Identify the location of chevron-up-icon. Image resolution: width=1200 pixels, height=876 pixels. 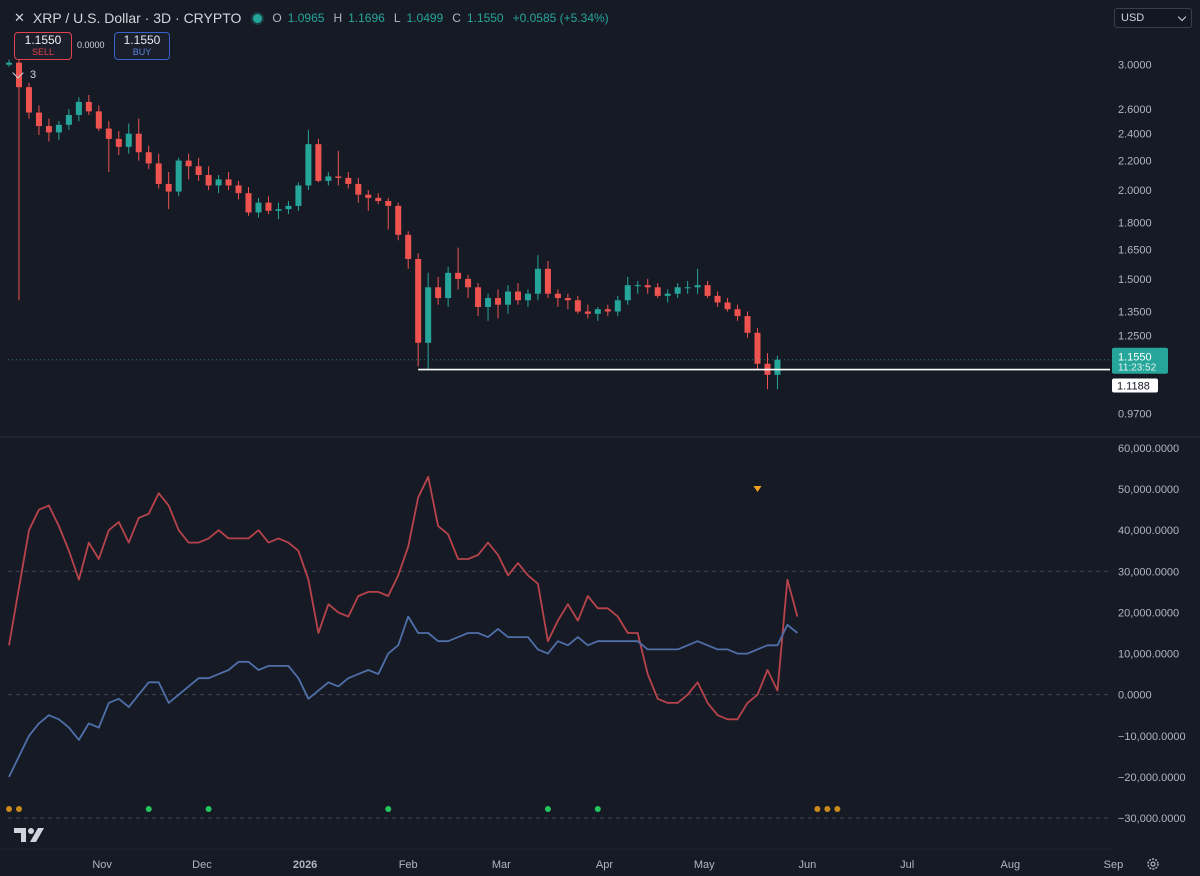
(18, 73).